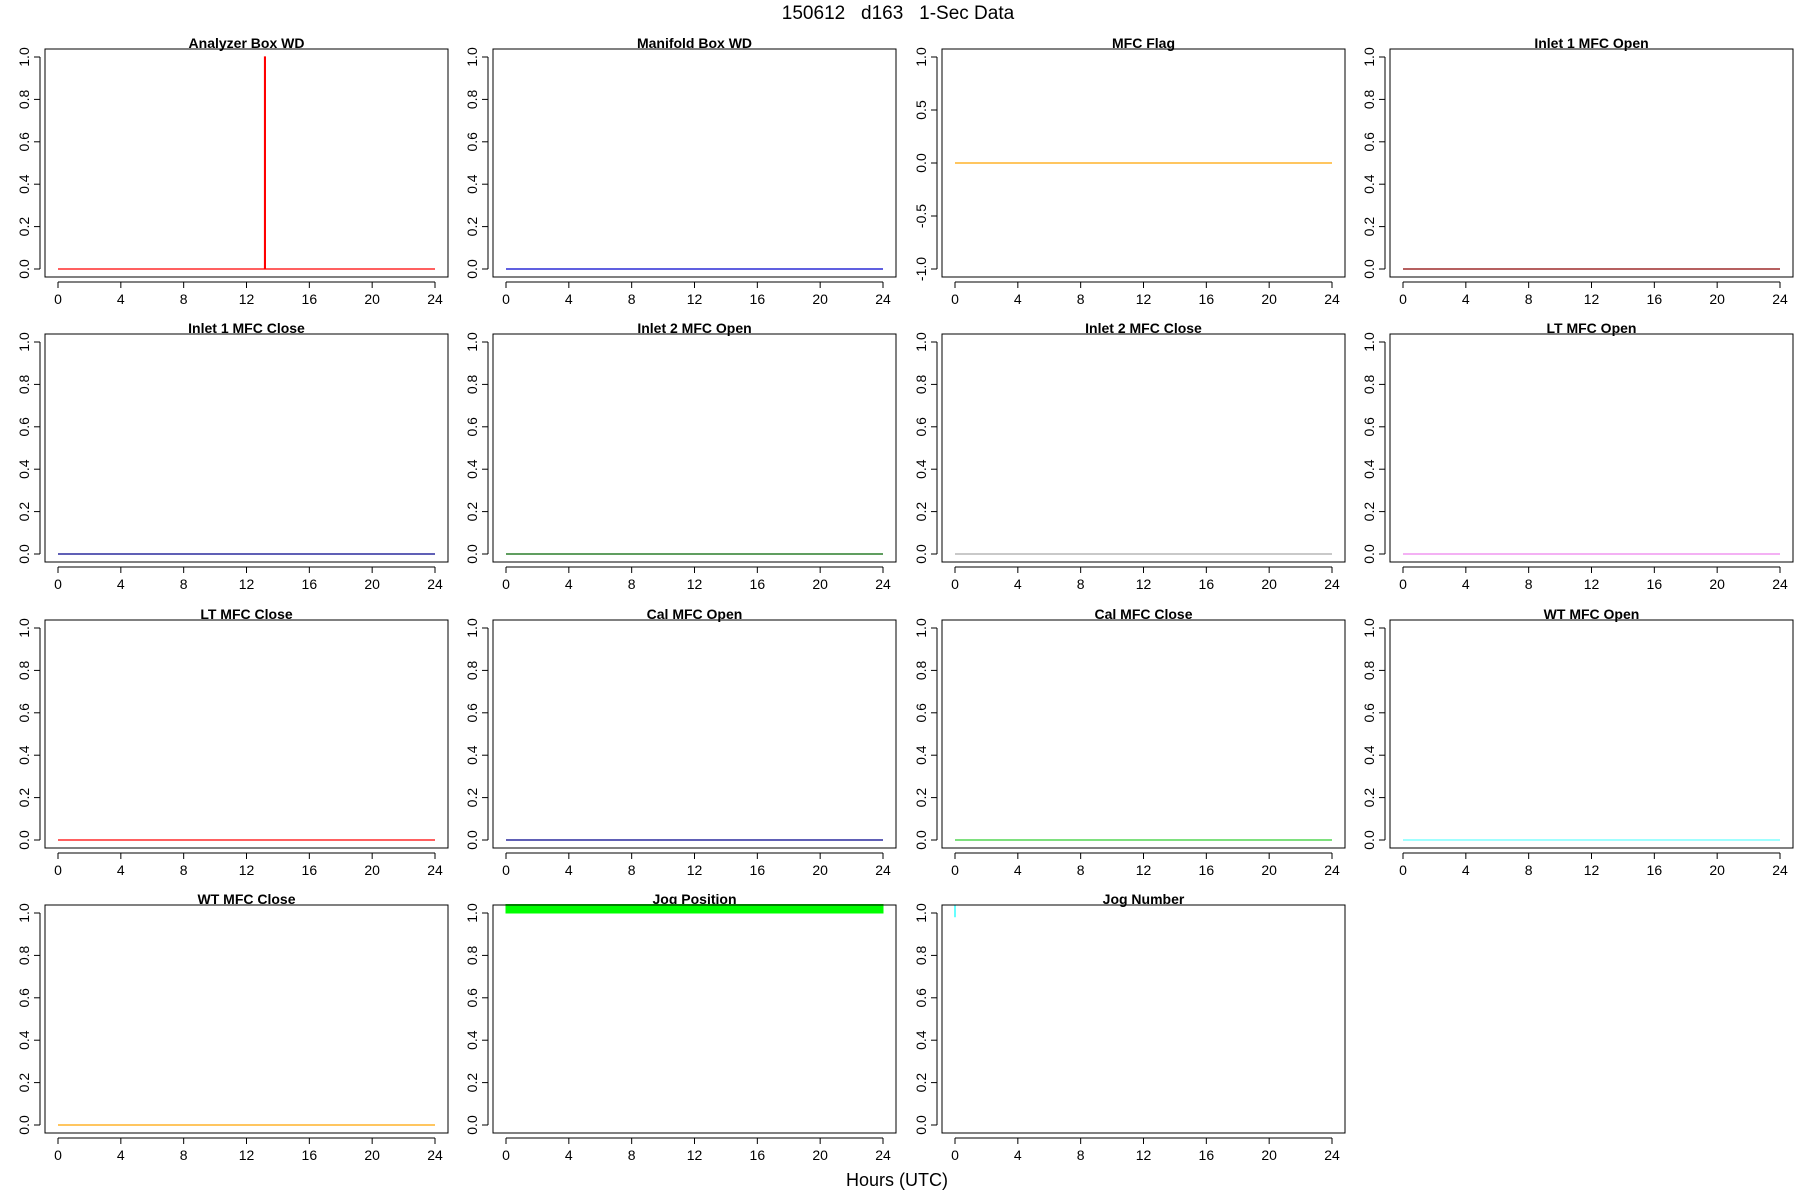  I want to click on y-axis: -1.0 -0.5 0.0 0.5 1.0, so click(925, 164).